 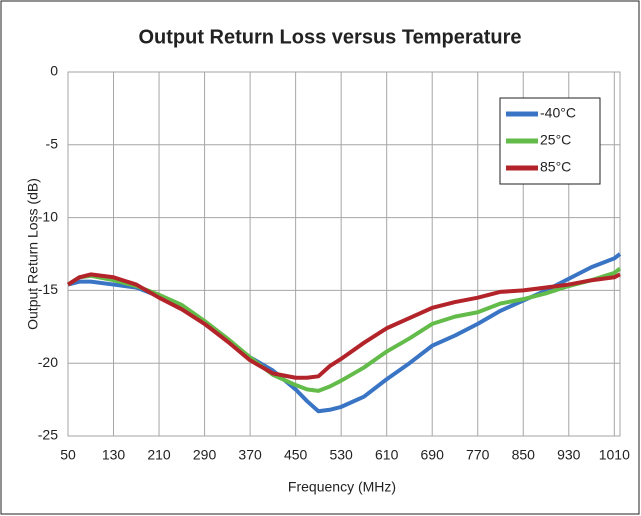 I want to click on x-tick-label: 450, so click(x=296, y=455).